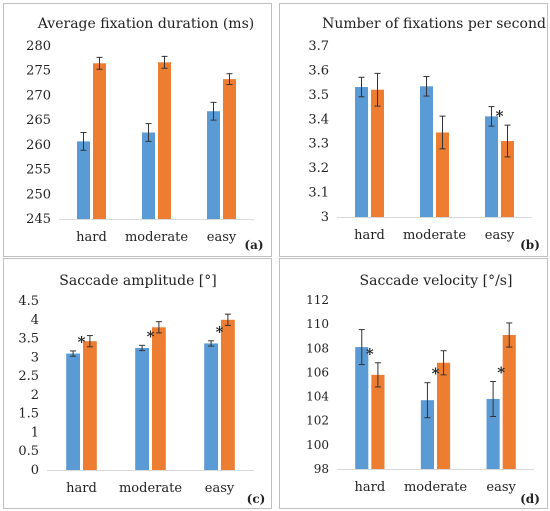 This screenshot has height=511, width=550. I want to click on y-tick-label: 270, so click(38, 95).